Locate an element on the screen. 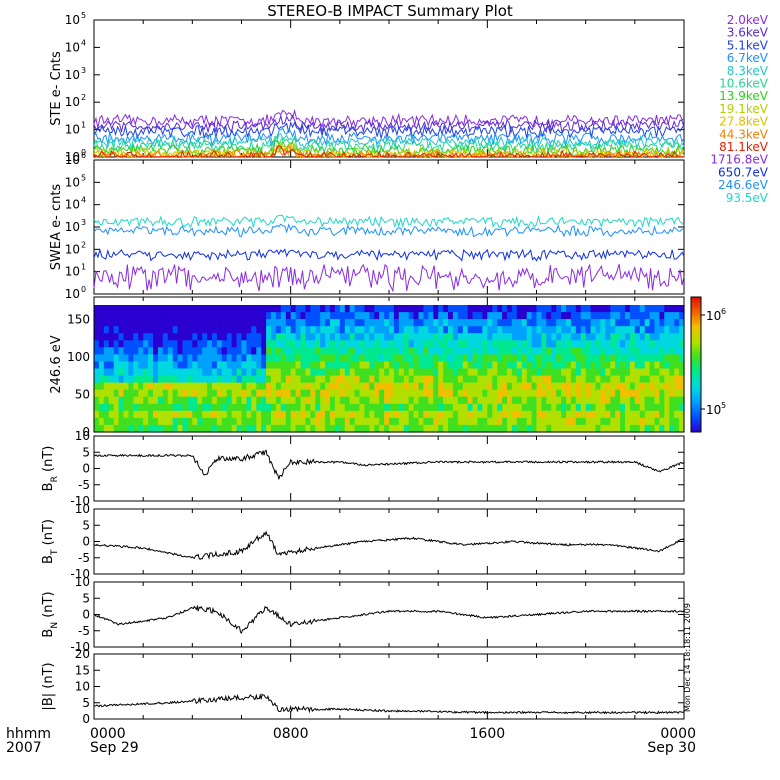 Image resolution: width=780 pixels, height=780 pixels. legend-entry: 1716.8eV is located at coordinates (739, 160).